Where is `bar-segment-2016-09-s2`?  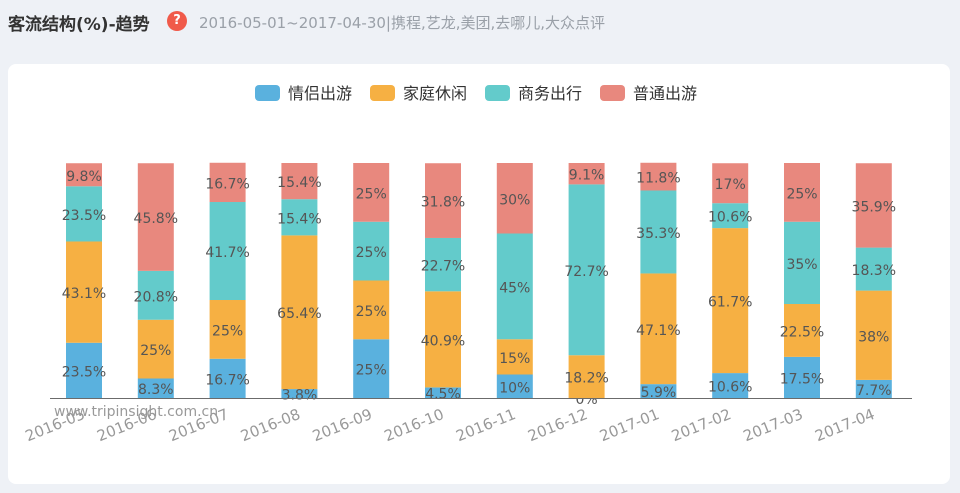 bar-segment-2016-09-s2 is located at coordinates (371, 251).